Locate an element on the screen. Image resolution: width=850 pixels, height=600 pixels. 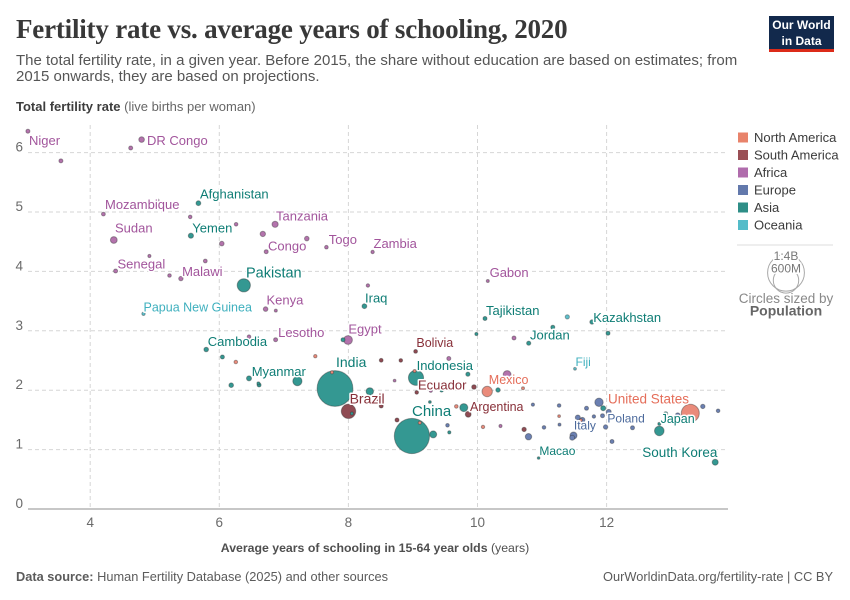
svg-text: China is located at coordinates (432, 411).